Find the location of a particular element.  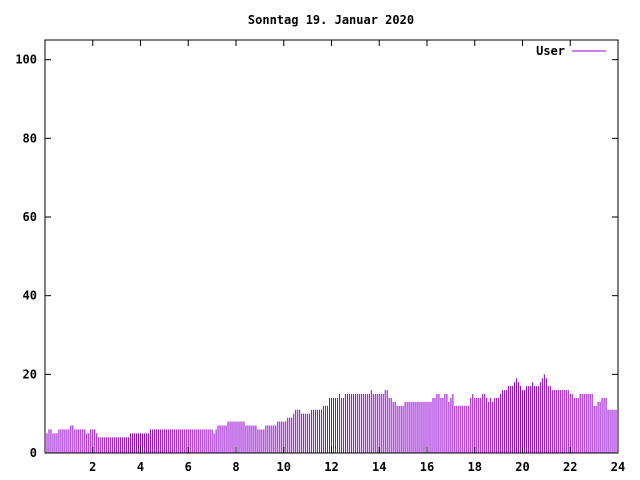

x-tick-label: 24 is located at coordinates (618, 467).